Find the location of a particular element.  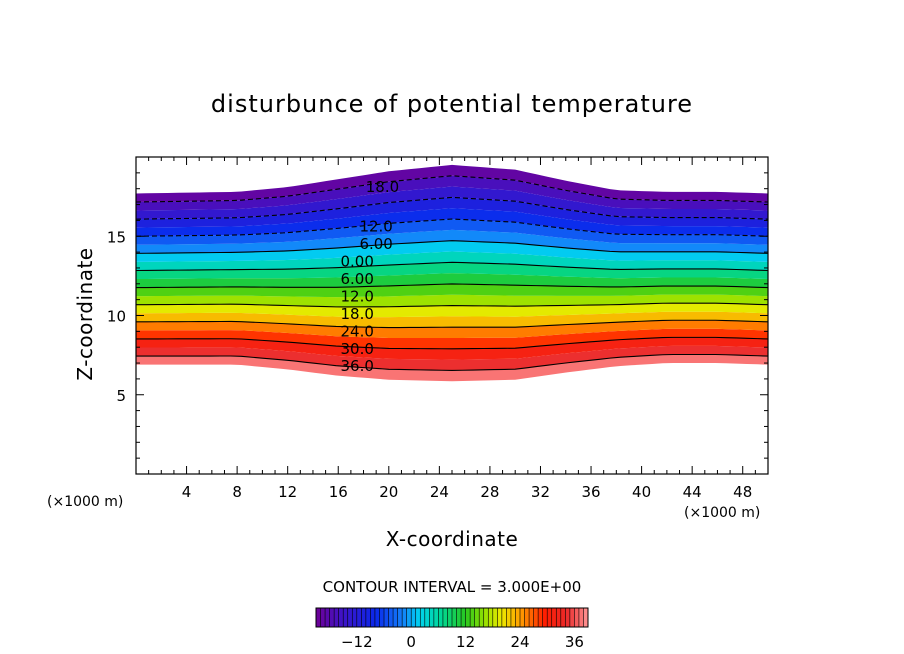

x-tick-label: 24 is located at coordinates (439, 492).